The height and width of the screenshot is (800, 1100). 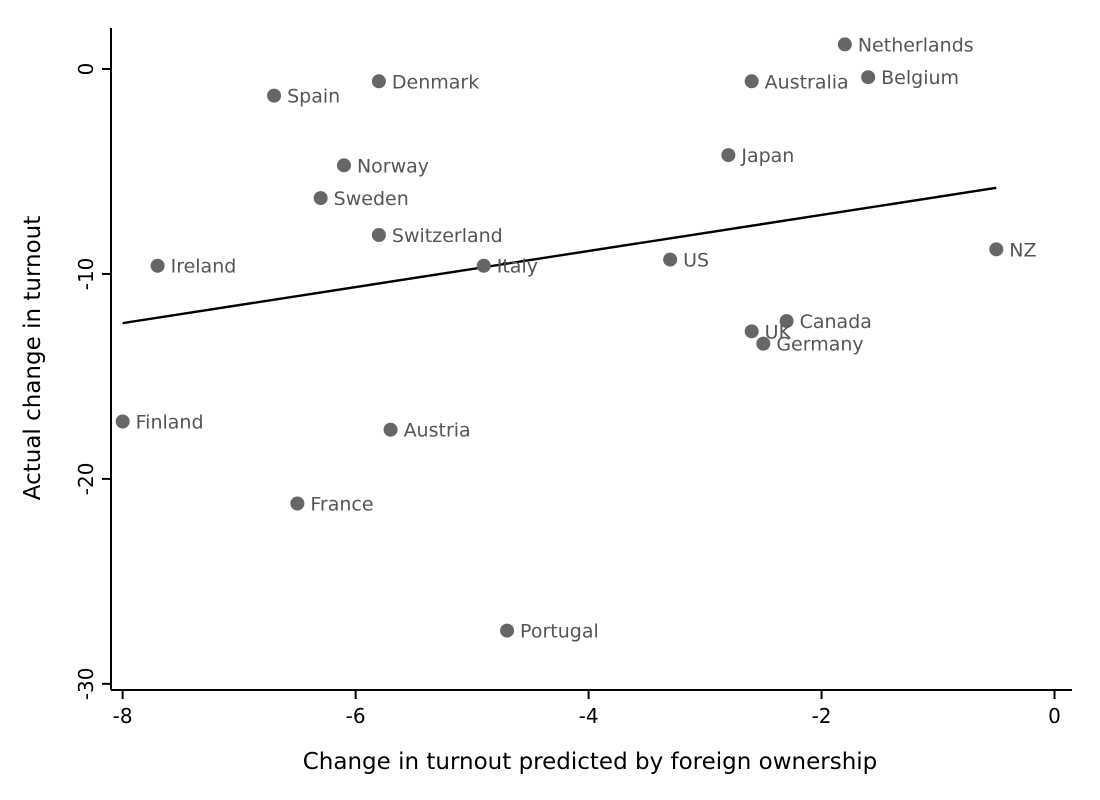 What do you see at coordinates (123, 716) in the screenshot?
I see `x-tick-label: -8` at bounding box center [123, 716].